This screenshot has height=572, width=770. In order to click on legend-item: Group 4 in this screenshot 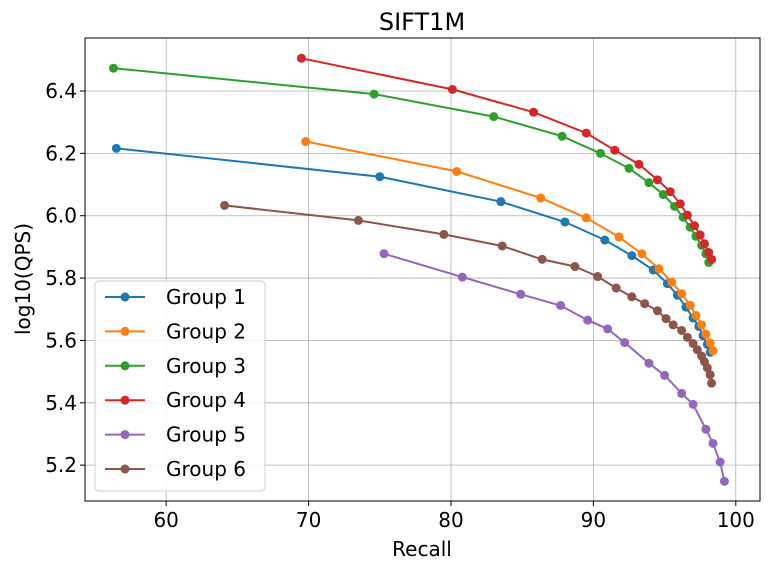, I will do `click(175, 400)`.